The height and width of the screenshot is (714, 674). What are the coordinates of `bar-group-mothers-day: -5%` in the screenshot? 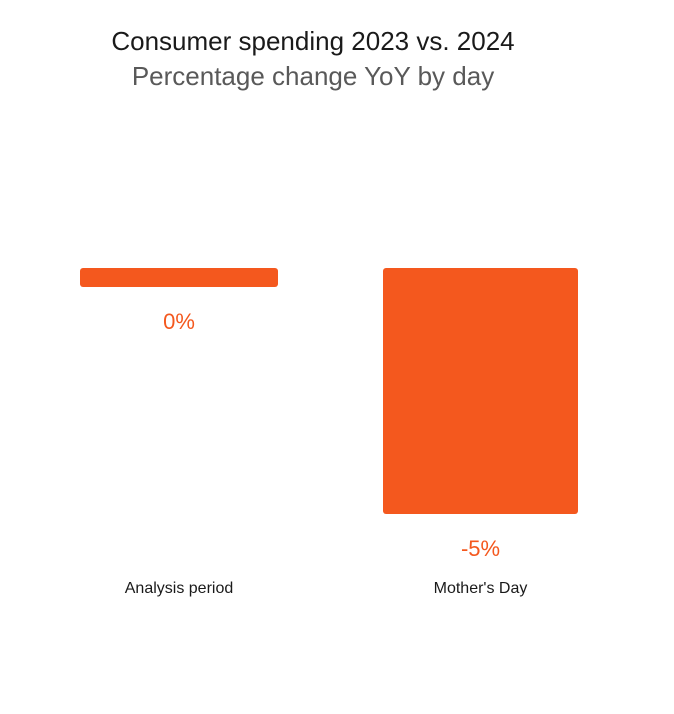 It's located at (480, 414).